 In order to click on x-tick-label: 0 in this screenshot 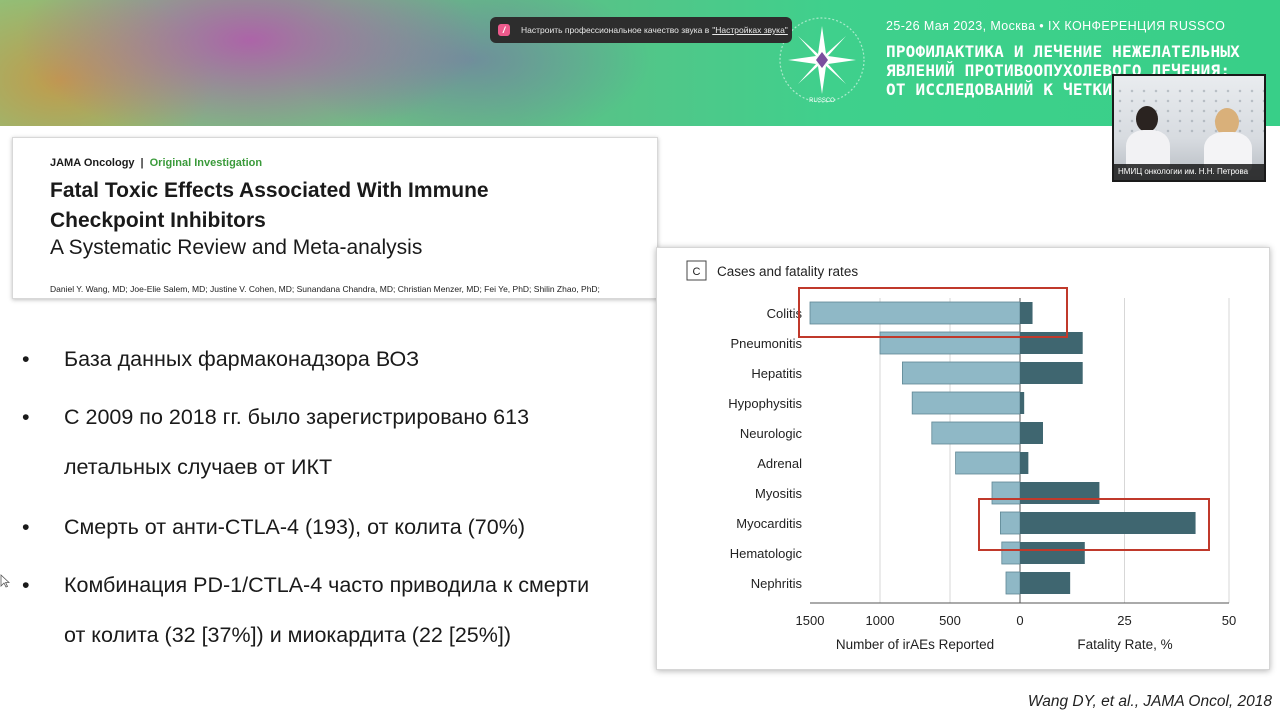, I will do `click(1019, 620)`.